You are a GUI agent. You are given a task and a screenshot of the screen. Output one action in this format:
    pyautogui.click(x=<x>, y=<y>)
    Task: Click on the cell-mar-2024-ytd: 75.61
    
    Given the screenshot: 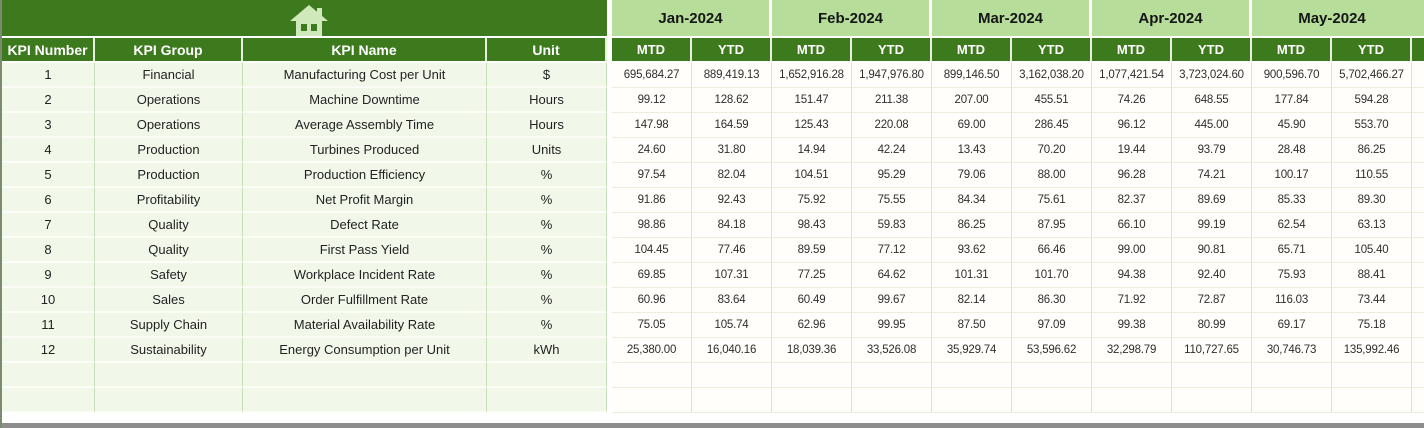 What is the action you would take?
    pyautogui.click(x=1052, y=200)
    